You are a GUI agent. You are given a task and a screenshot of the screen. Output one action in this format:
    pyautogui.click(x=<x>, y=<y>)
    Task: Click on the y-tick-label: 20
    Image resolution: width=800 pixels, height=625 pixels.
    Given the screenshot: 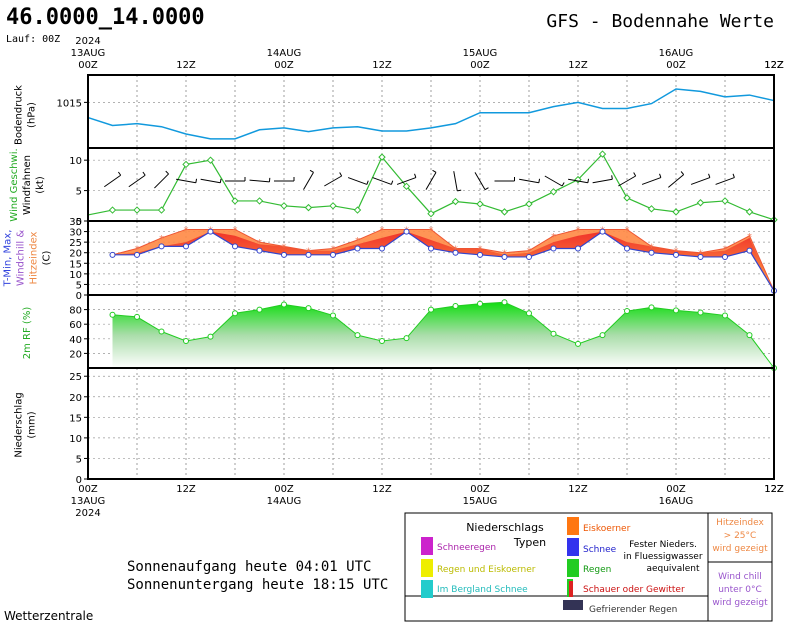 What is the action you would take?
    pyautogui.click(x=75, y=354)
    